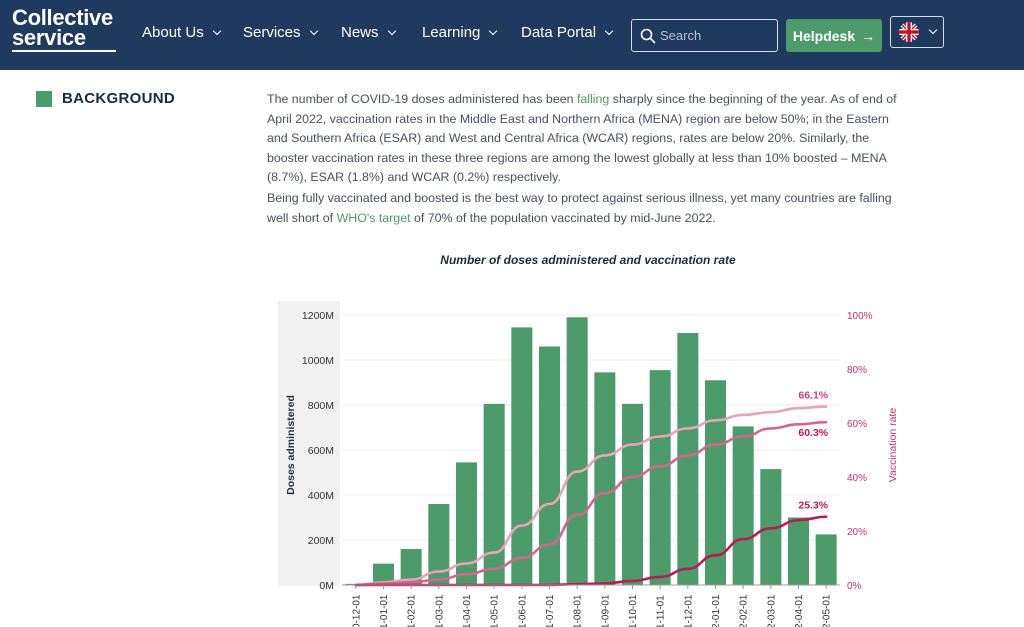  What do you see at coordinates (633, 610) in the screenshot?
I see `x-tick-label: 1-10-01` at bounding box center [633, 610].